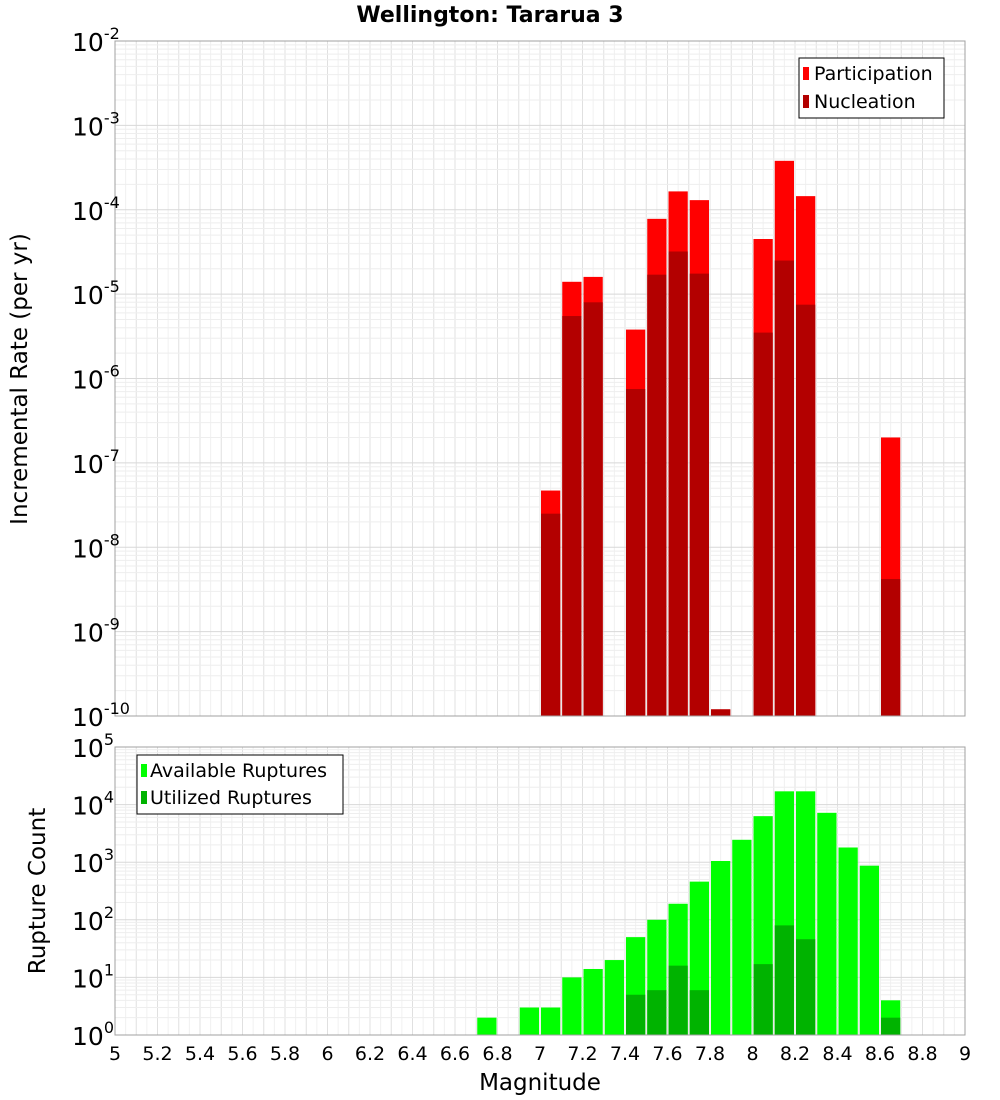  Describe the element at coordinates (93, 976) in the screenshot. I see `y-tick-label: 10¹` at that location.